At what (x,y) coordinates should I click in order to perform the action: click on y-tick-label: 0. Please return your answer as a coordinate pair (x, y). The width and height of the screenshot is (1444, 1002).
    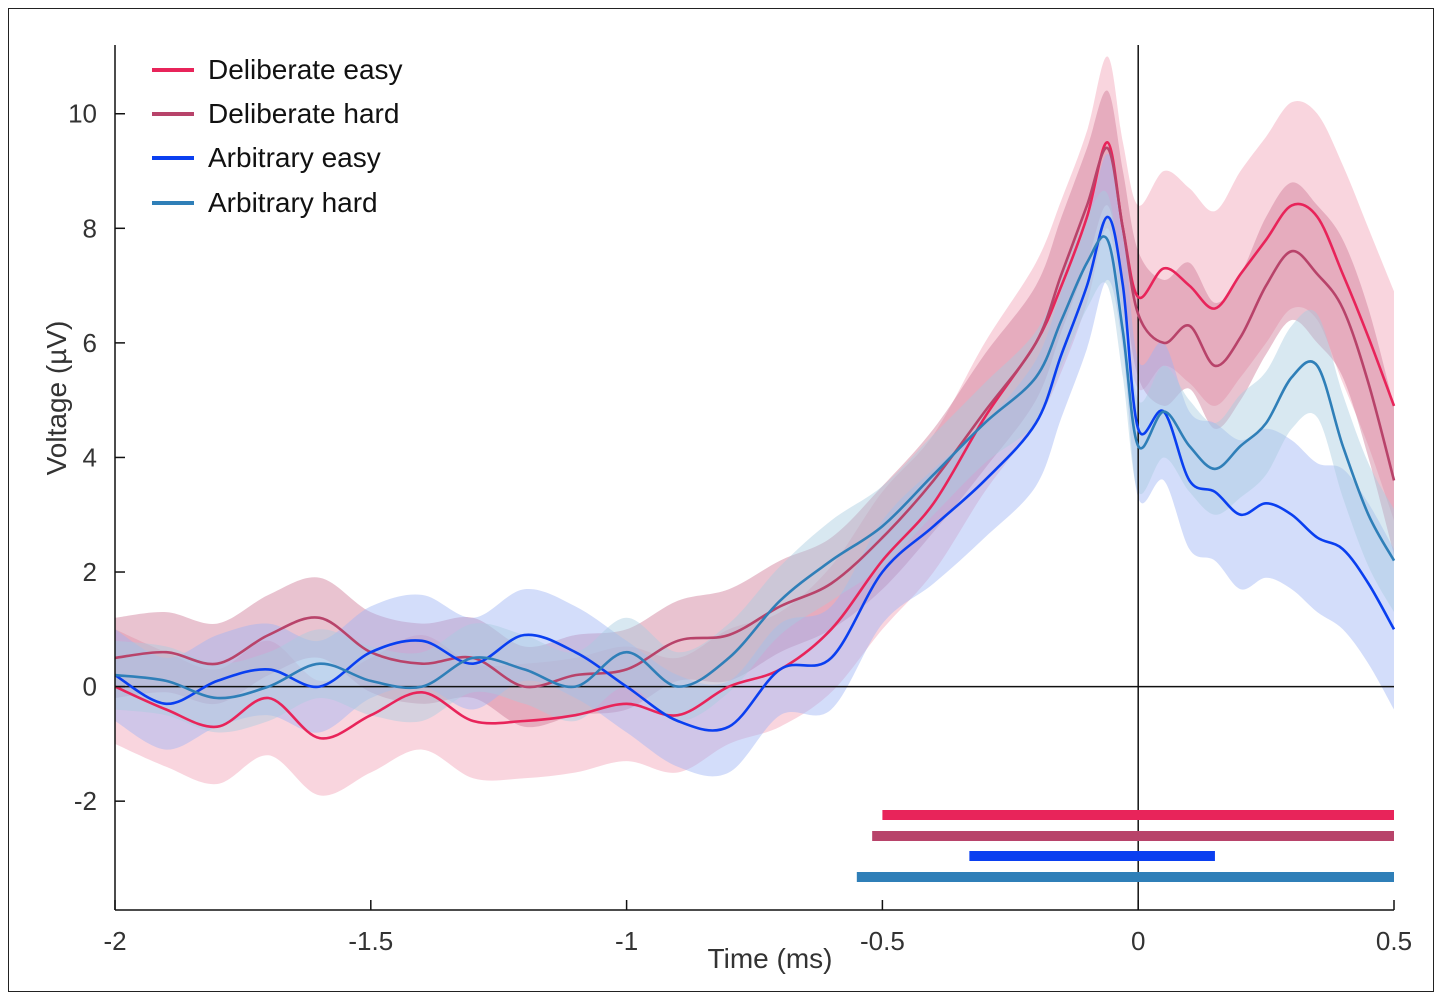
    Looking at the image, I should click on (90, 687).